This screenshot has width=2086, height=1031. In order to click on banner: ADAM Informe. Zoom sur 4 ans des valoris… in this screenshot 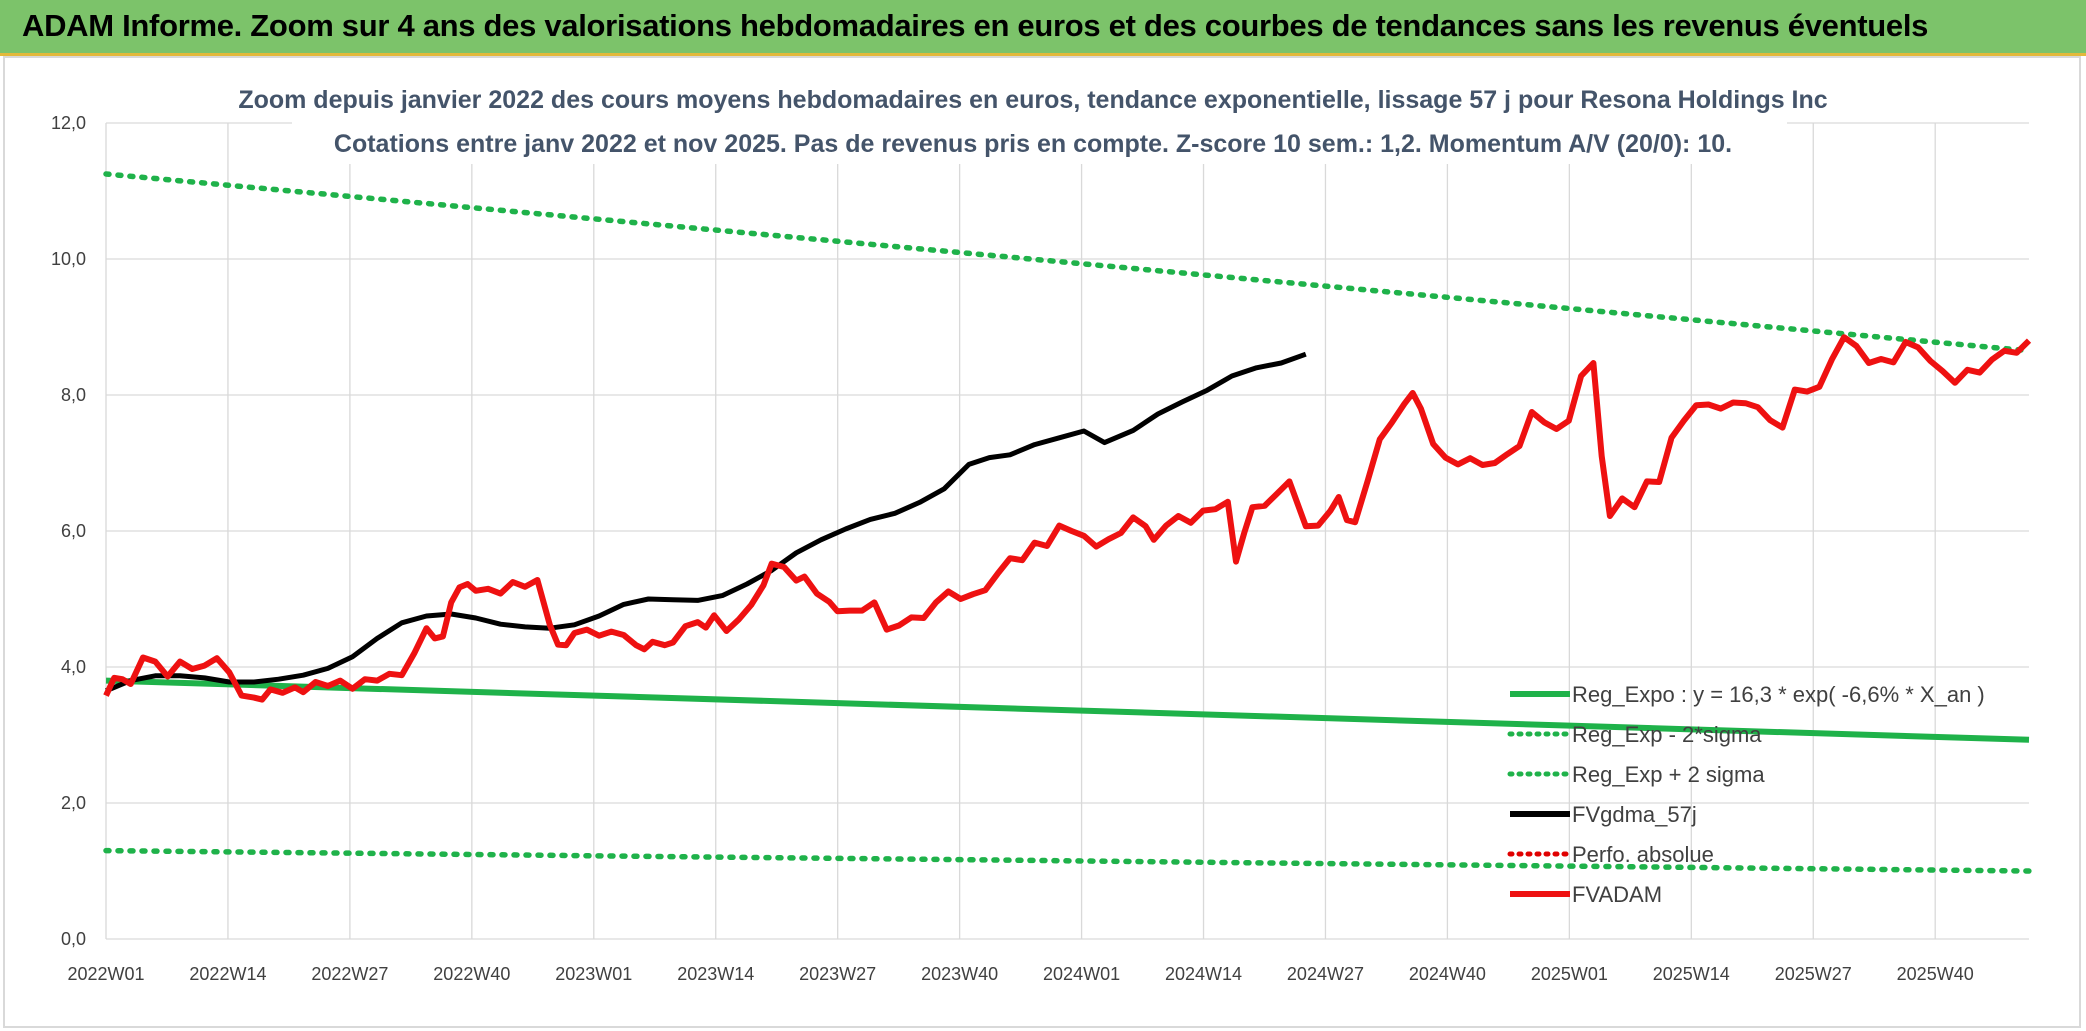, I will do `click(1043, 28)`.